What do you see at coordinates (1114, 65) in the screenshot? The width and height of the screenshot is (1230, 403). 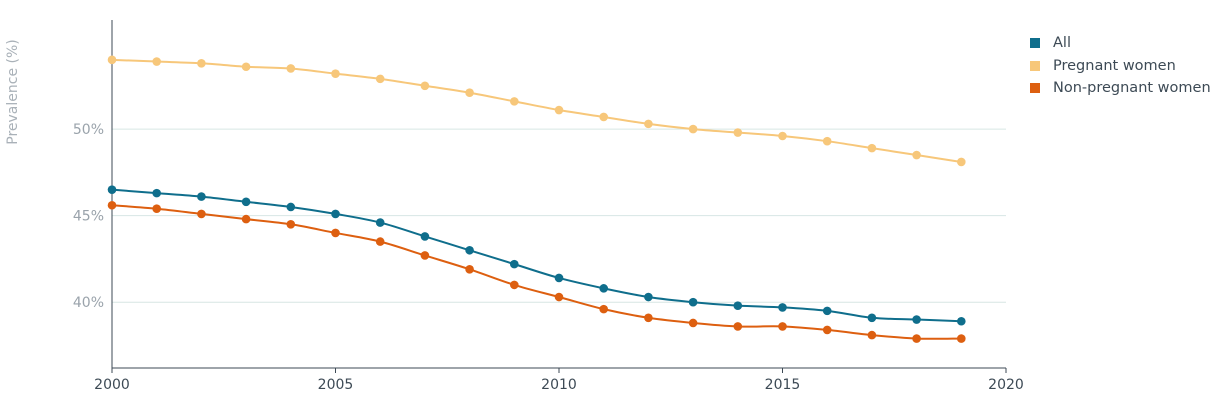 I see `legend-label: Pregnant women` at bounding box center [1114, 65].